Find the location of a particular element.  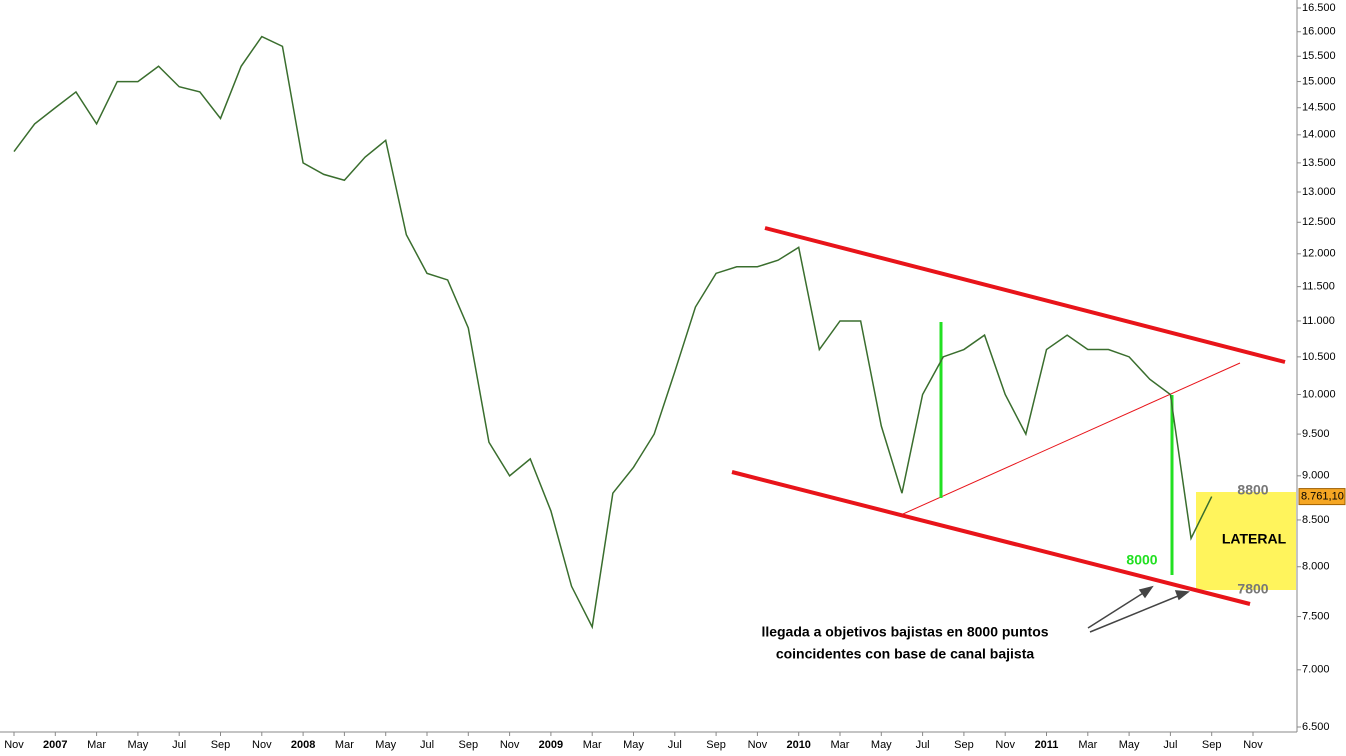

y-tick-label: 14.500 is located at coordinates (1319, 108).